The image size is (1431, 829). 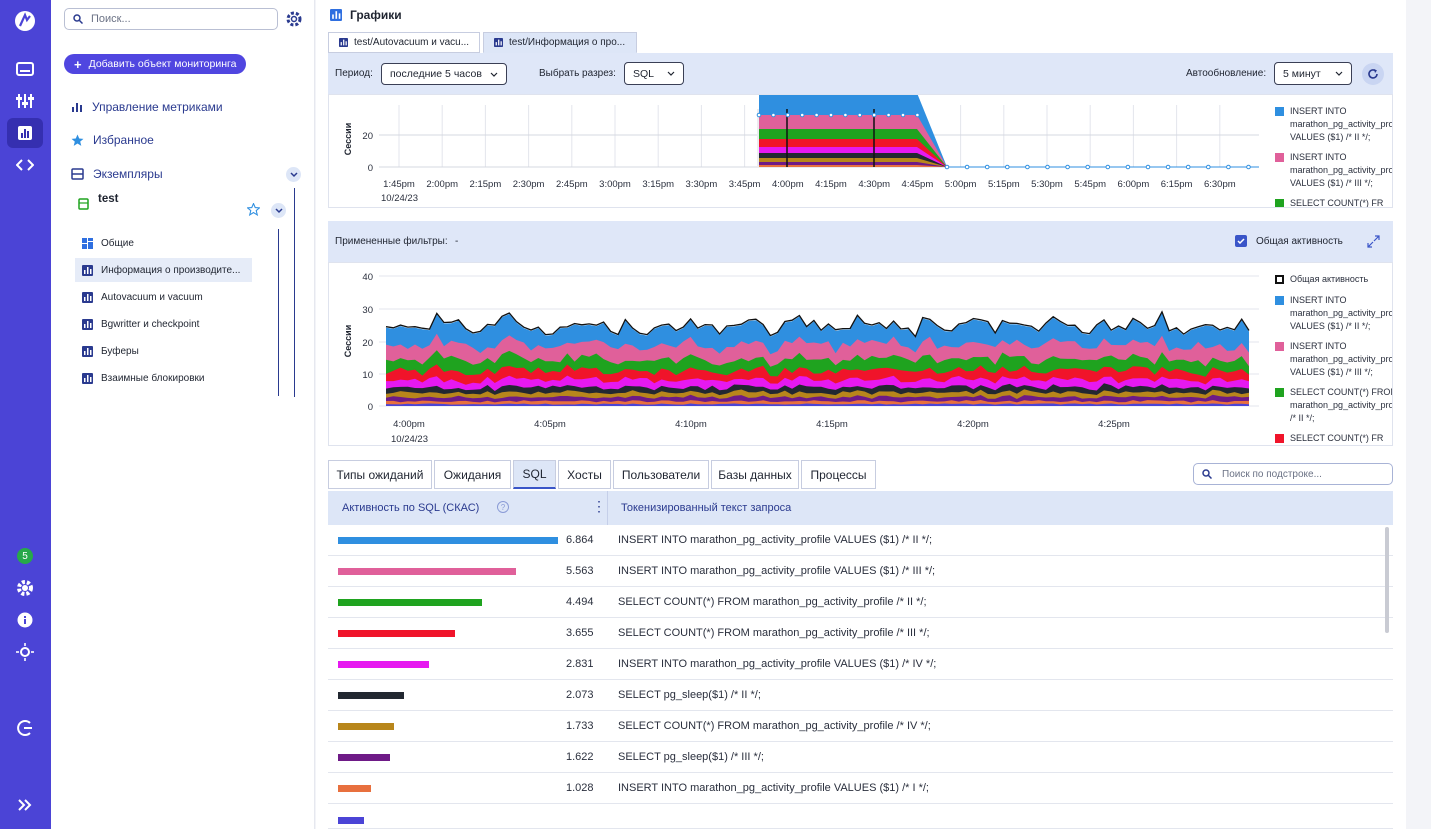 I want to click on code-icon, so click(x=25, y=165).